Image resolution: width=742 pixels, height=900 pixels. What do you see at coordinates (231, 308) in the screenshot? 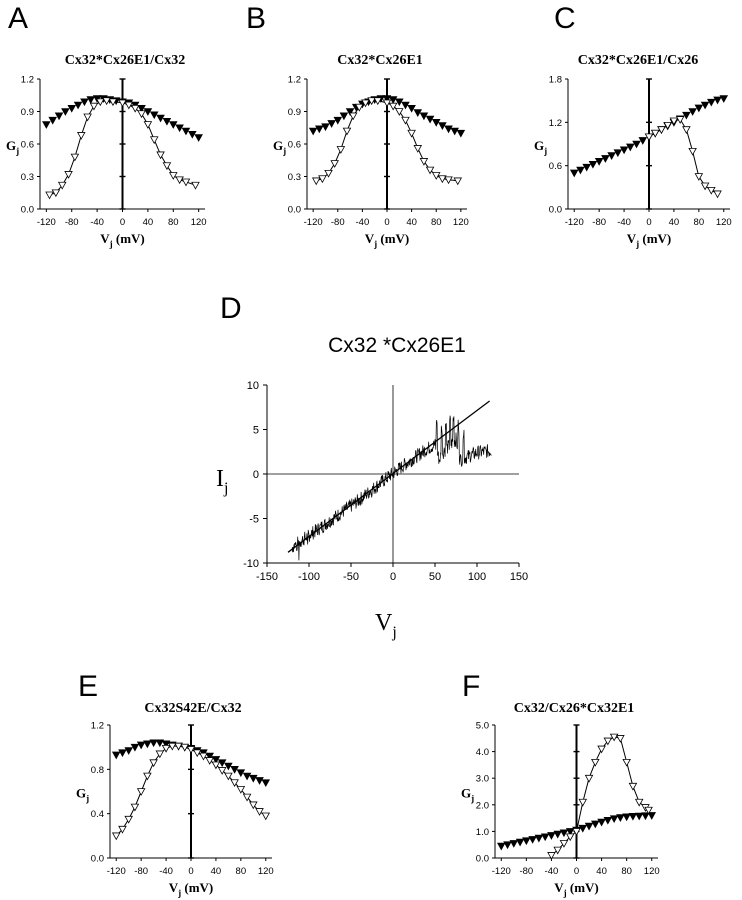
I see `panel-label: D` at bounding box center [231, 308].